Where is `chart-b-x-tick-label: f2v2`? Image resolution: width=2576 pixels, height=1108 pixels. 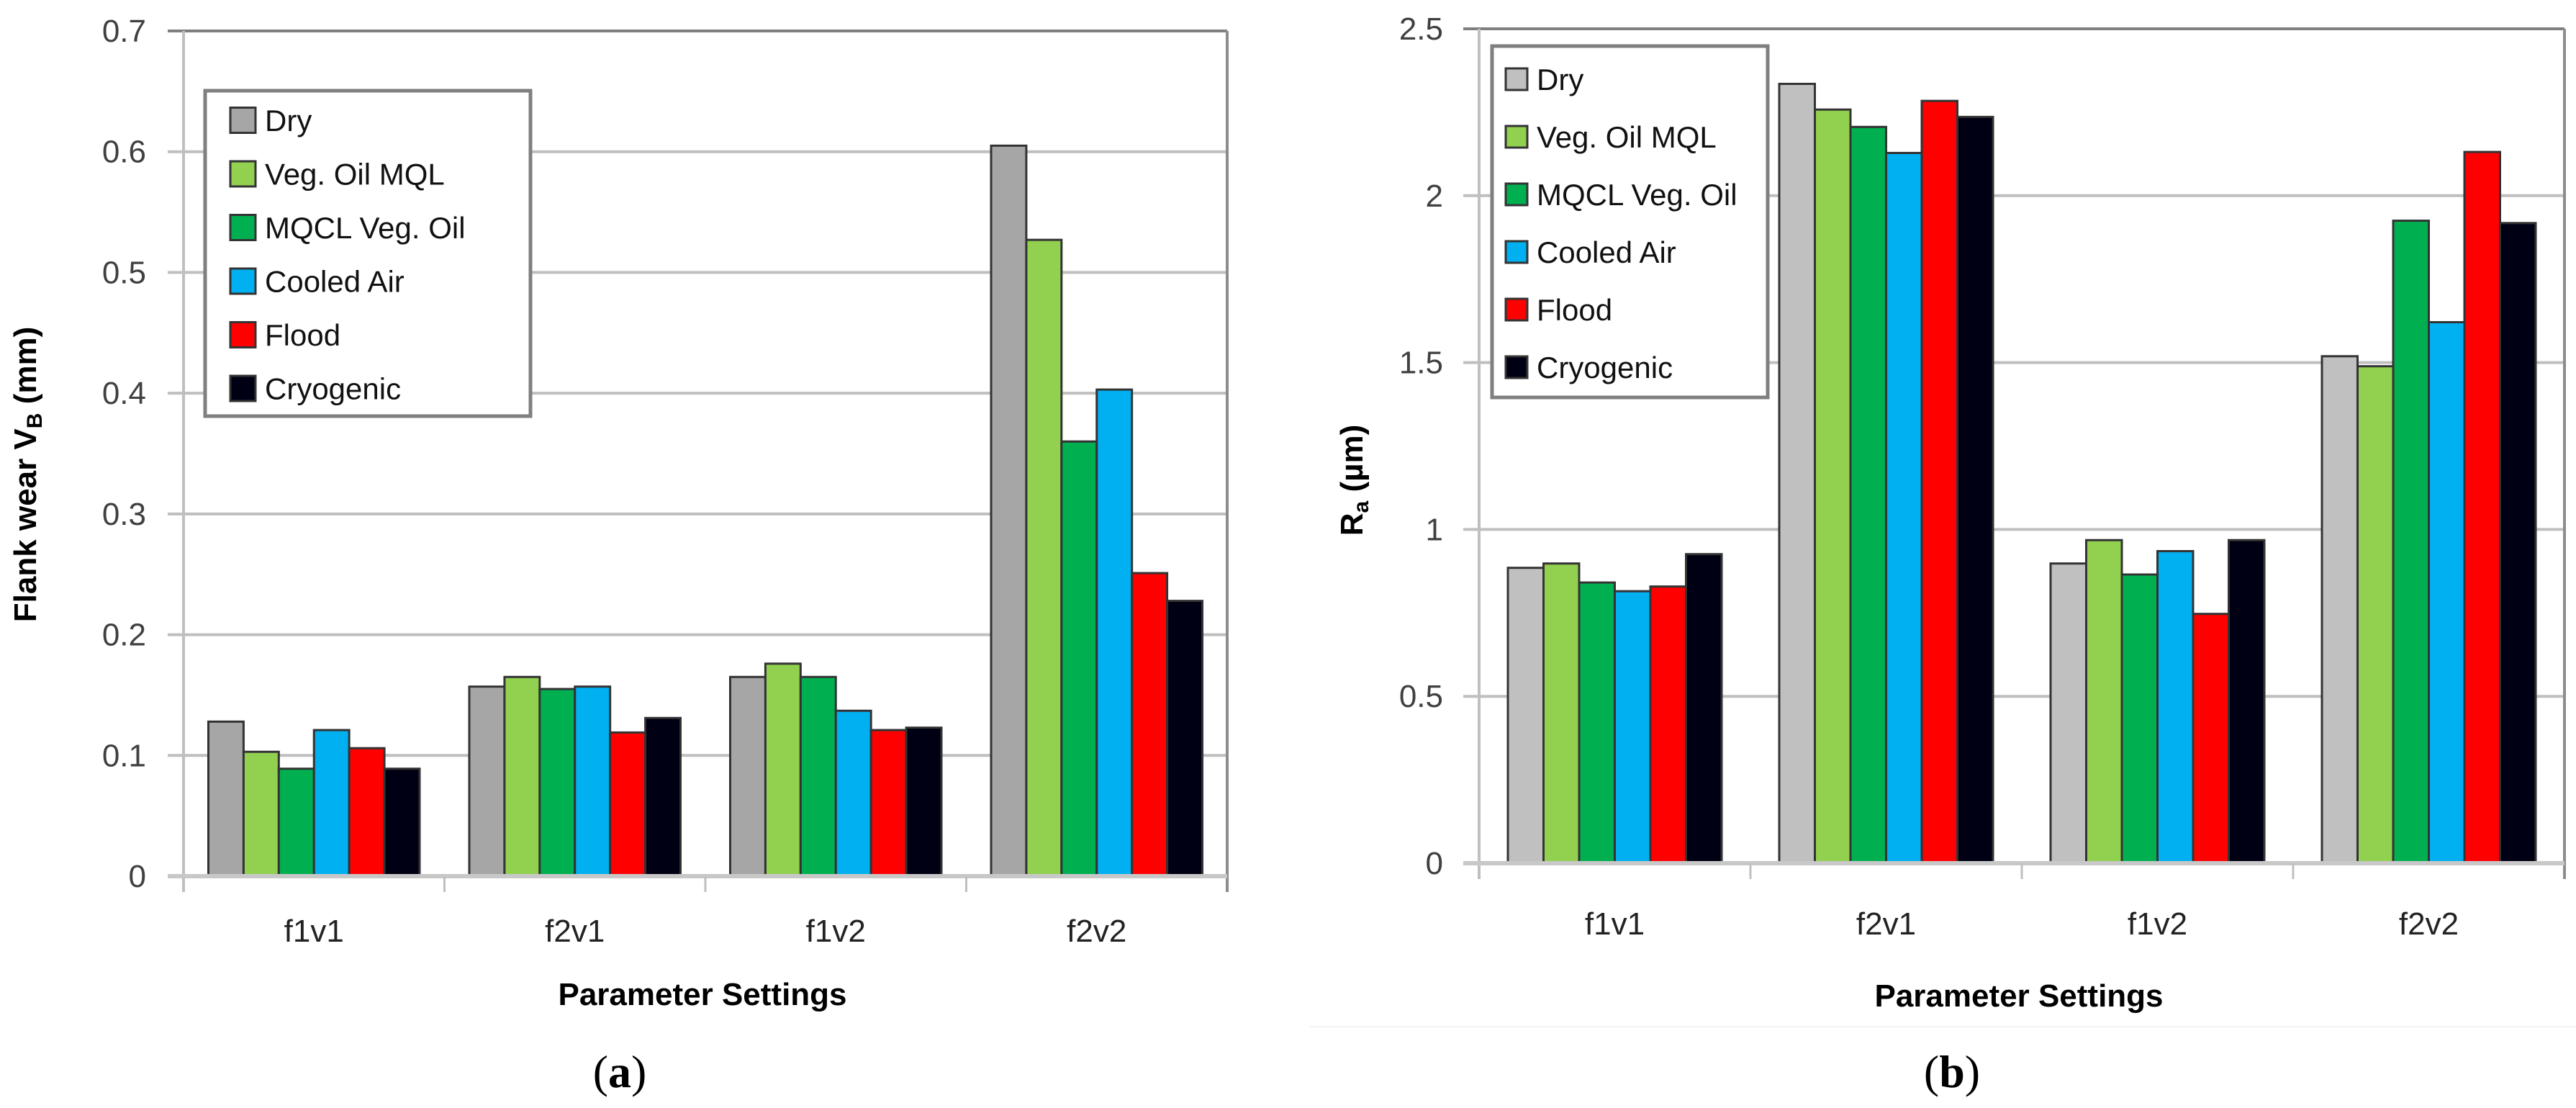 chart-b-x-tick-label: f2v2 is located at coordinates (2429, 924).